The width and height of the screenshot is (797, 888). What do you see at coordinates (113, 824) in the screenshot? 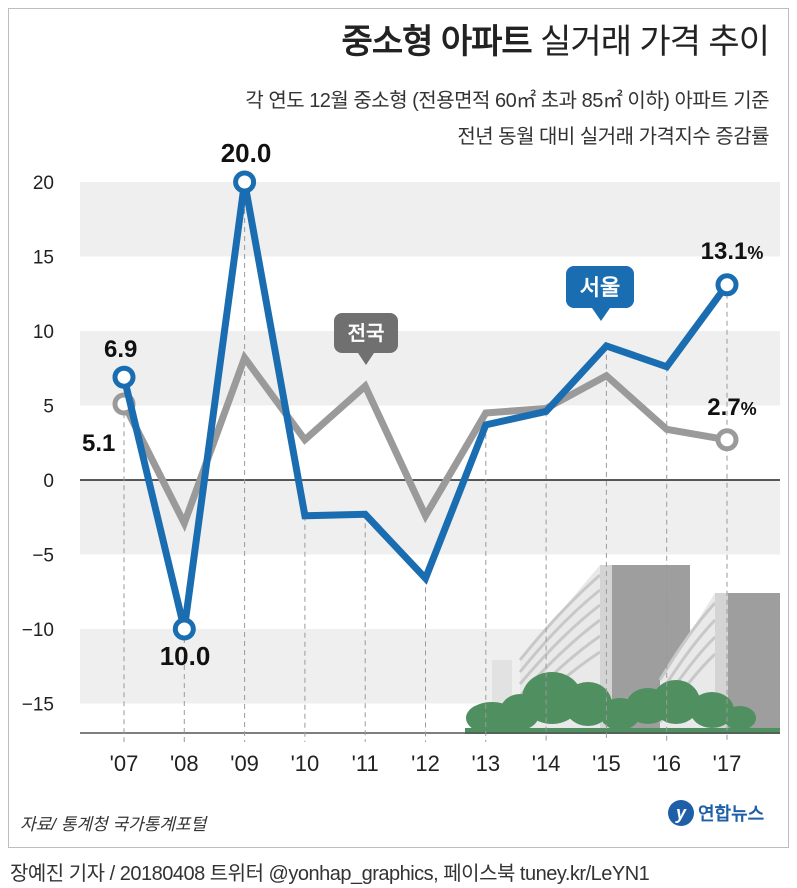
I see `source-note: 자료/ 통계청 국가통계포털` at bounding box center [113, 824].